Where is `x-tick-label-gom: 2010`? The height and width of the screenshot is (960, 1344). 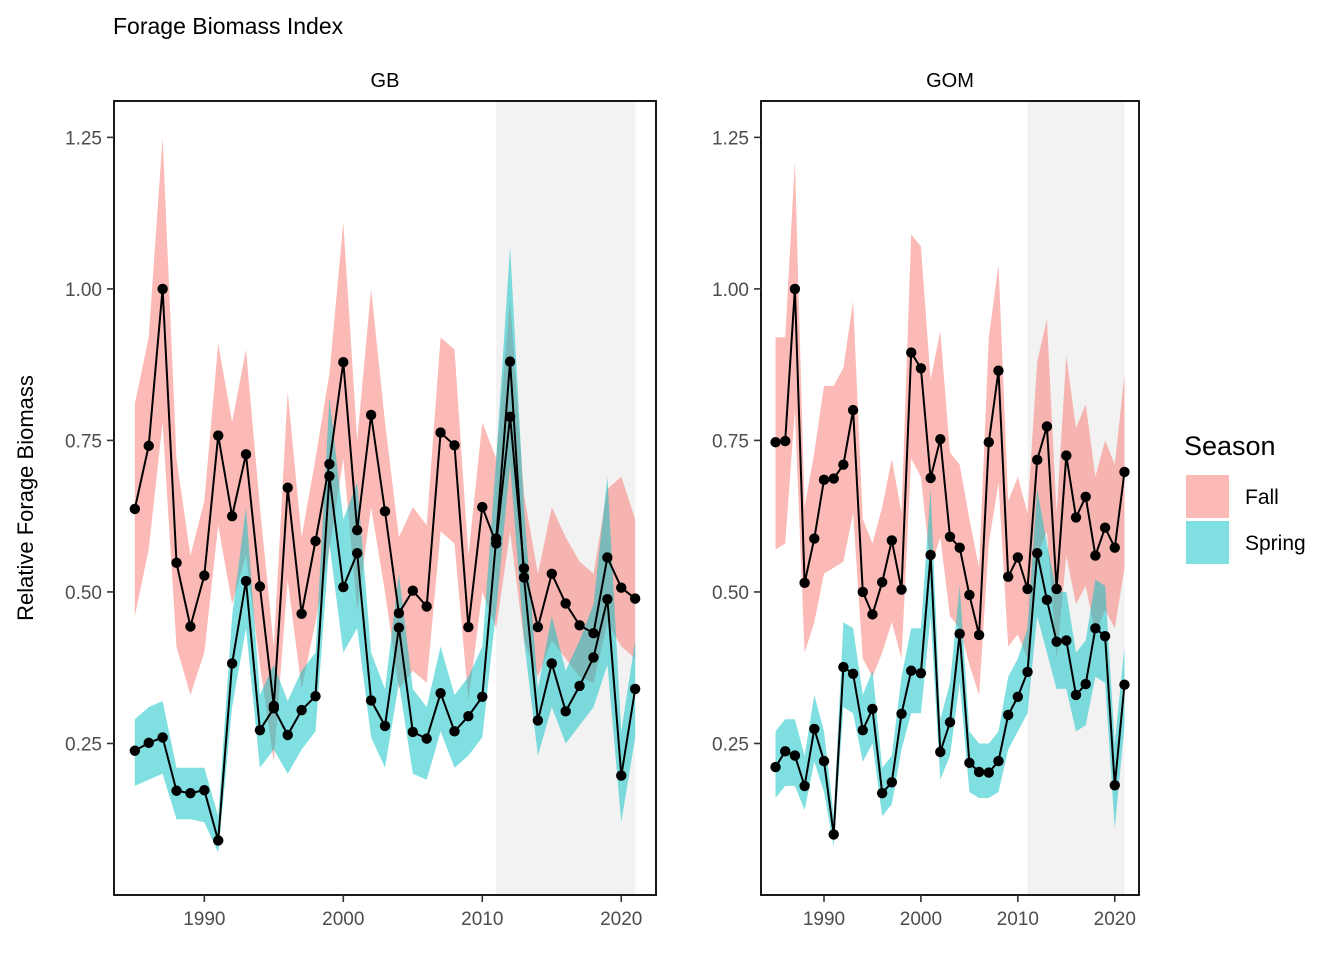
x-tick-label-gom: 2010 is located at coordinates (1018, 919).